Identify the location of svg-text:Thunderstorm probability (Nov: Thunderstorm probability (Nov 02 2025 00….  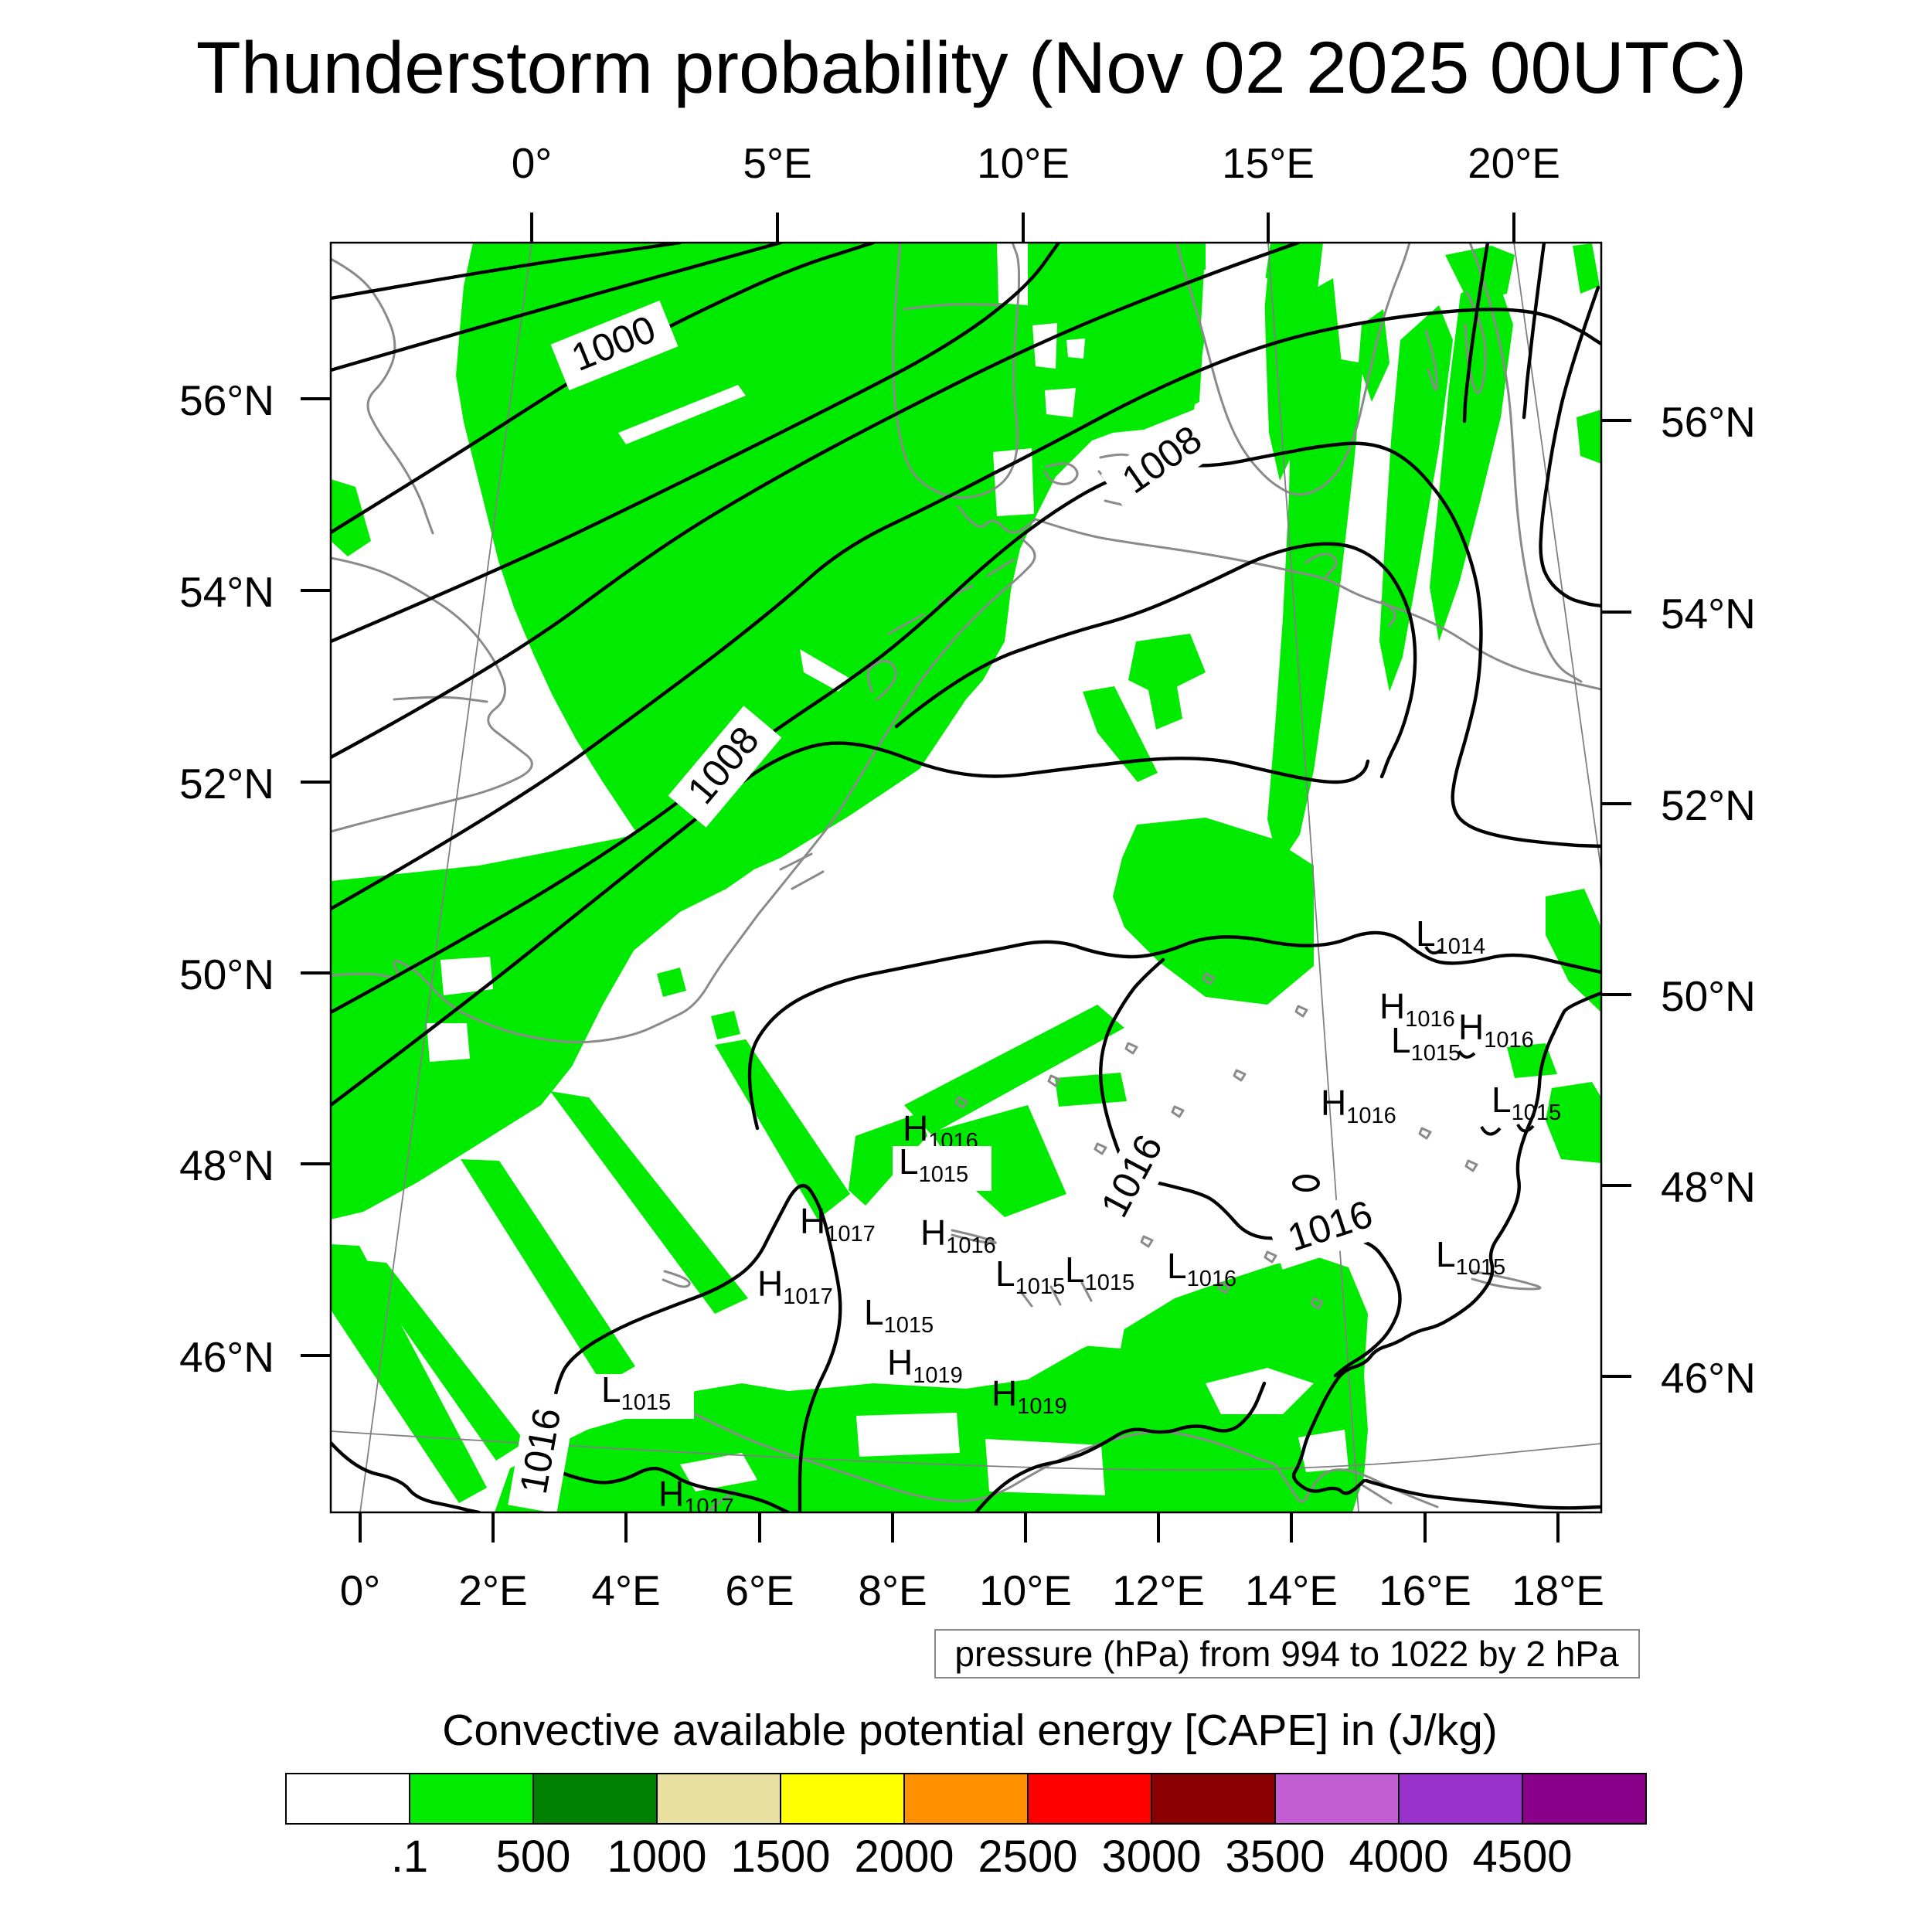
(971, 68).